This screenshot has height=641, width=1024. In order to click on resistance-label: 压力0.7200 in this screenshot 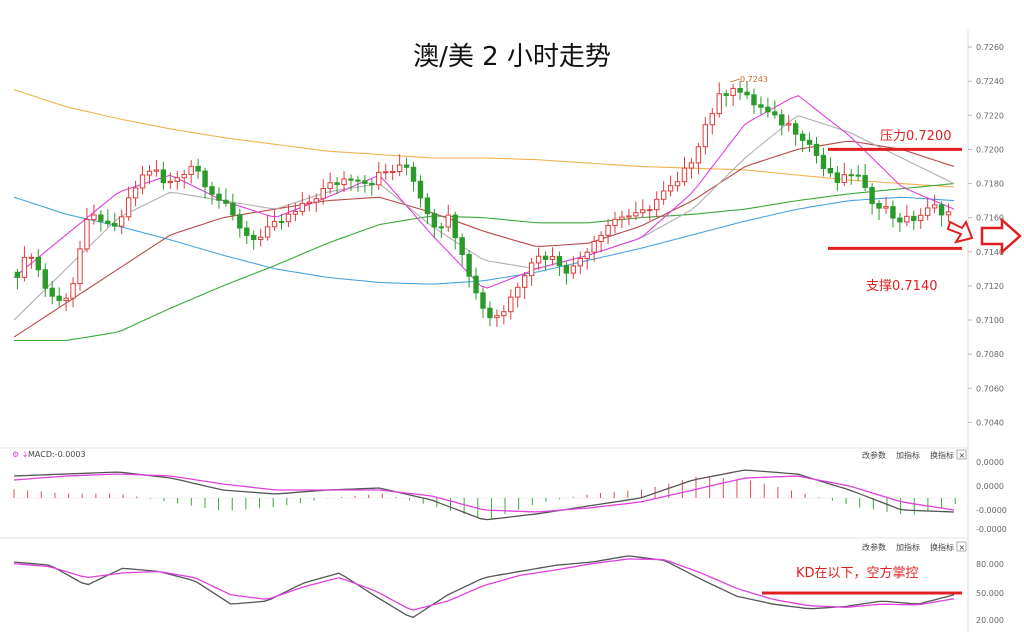, I will do `click(916, 136)`.